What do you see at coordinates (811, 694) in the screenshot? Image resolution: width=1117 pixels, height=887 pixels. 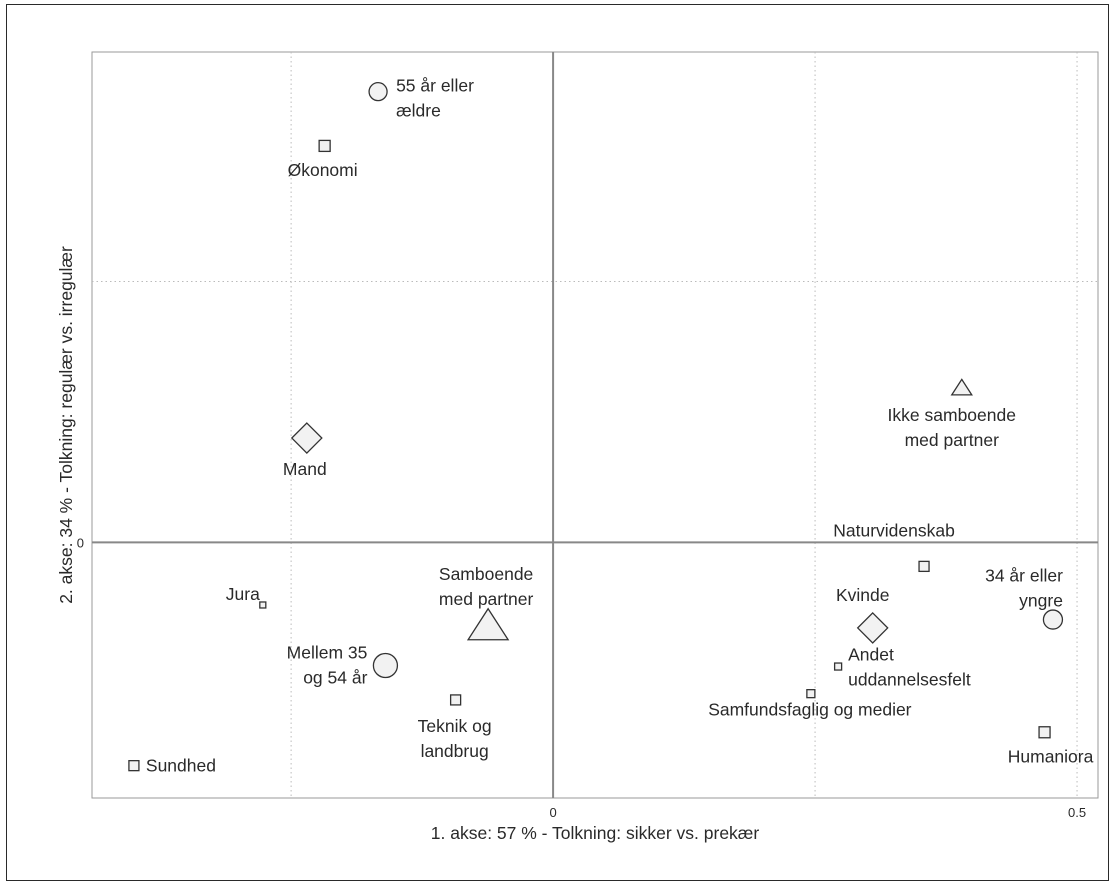 I see `point-marker-p14` at bounding box center [811, 694].